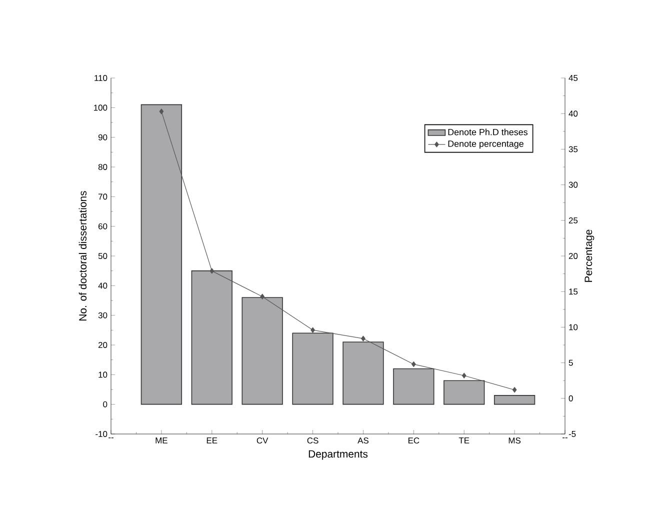 This screenshot has height=526, width=652. What do you see at coordinates (570, 363) in the screenshot?
I see `y2-tick-label: 5` at bounding box center [570, 363].